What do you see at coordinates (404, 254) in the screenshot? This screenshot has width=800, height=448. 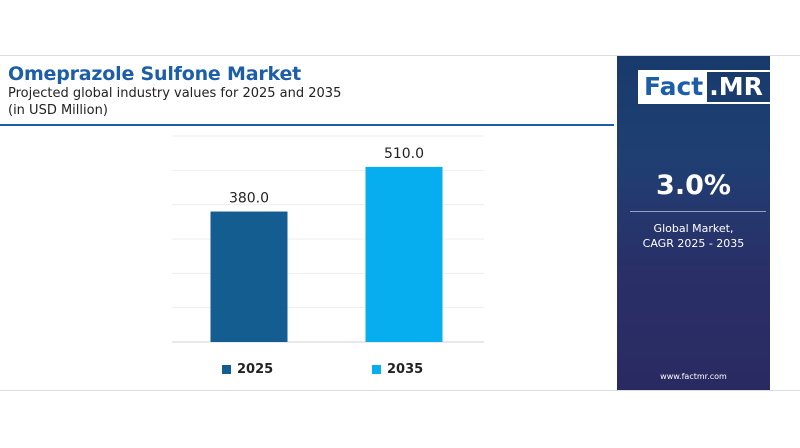 I see `bar-2035` at bounding box center [404, 254].